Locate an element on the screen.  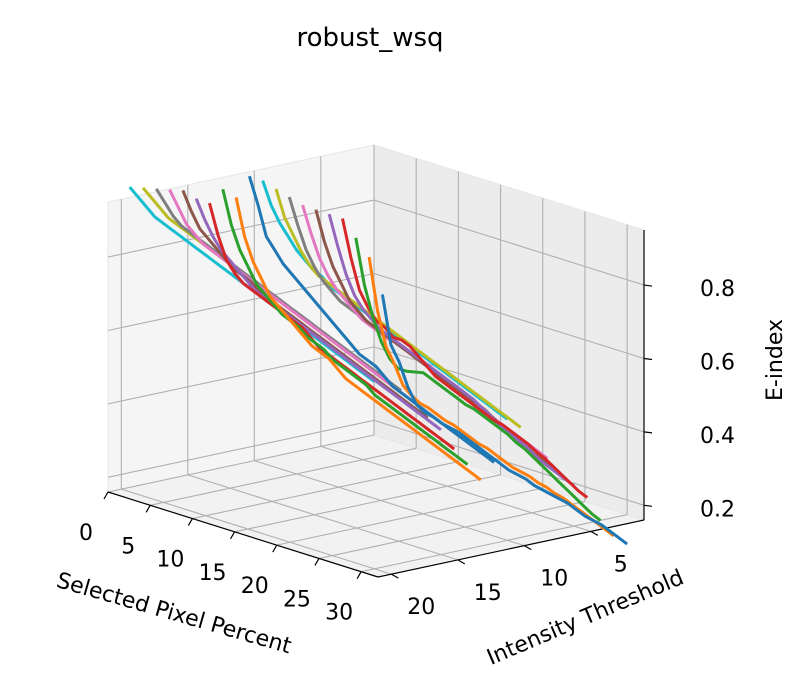
x-tick-label: 0 is located at coordinates (86, 533).